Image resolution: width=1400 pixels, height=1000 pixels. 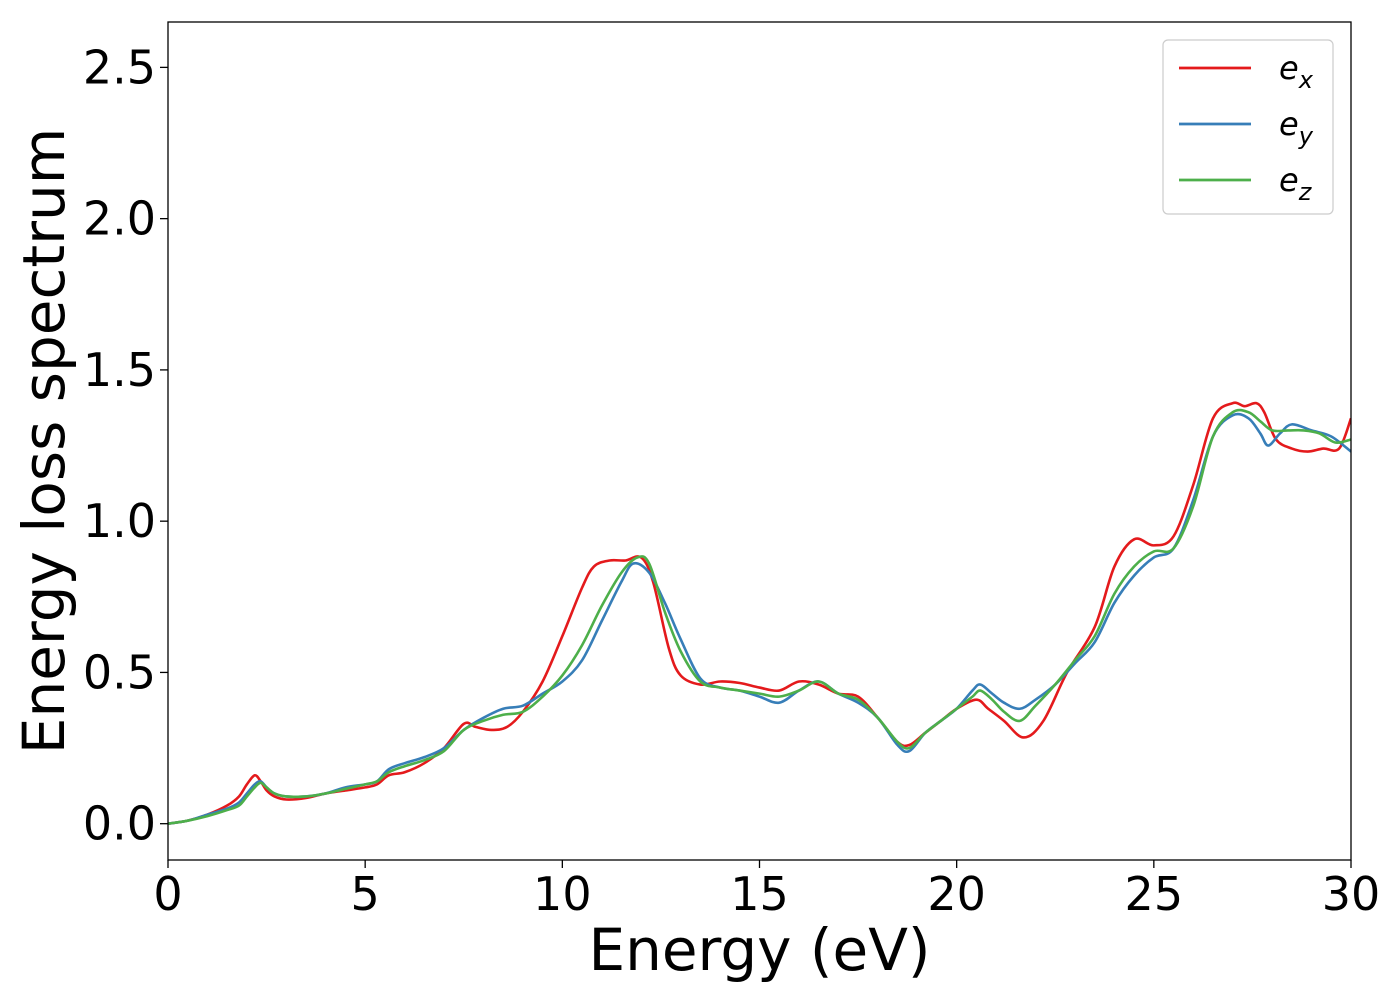 What do you see at coordinates (365, 894) in the screenshot?
I see `x-tick-label: 5` at bounding box center [365, 894].